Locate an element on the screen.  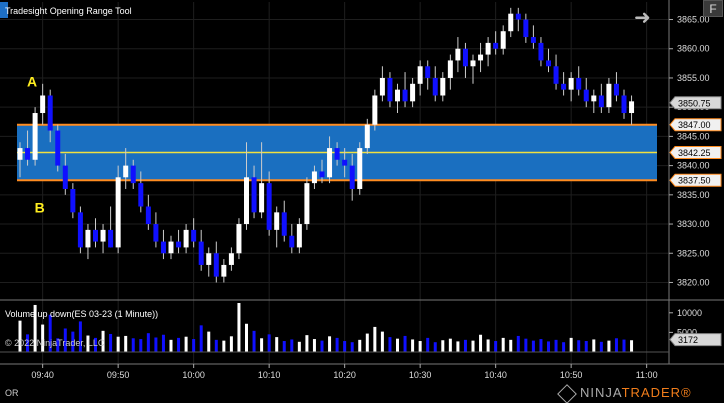
annotation-label: A is located at coordinates (32, 82).